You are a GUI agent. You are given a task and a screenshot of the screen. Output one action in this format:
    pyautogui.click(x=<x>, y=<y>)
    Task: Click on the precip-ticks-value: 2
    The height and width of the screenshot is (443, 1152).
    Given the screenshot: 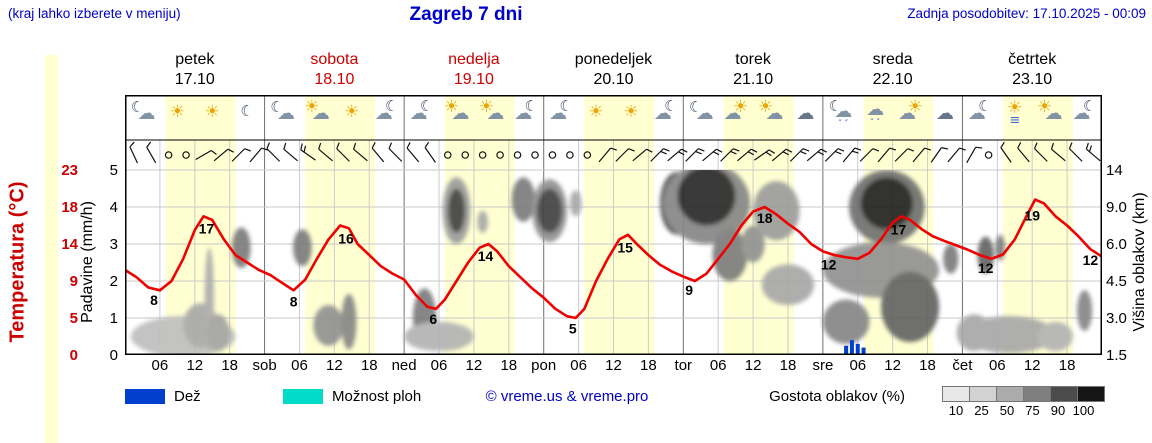 What is the action you would take?
    pyautogui.click(x=113, y=281)
    